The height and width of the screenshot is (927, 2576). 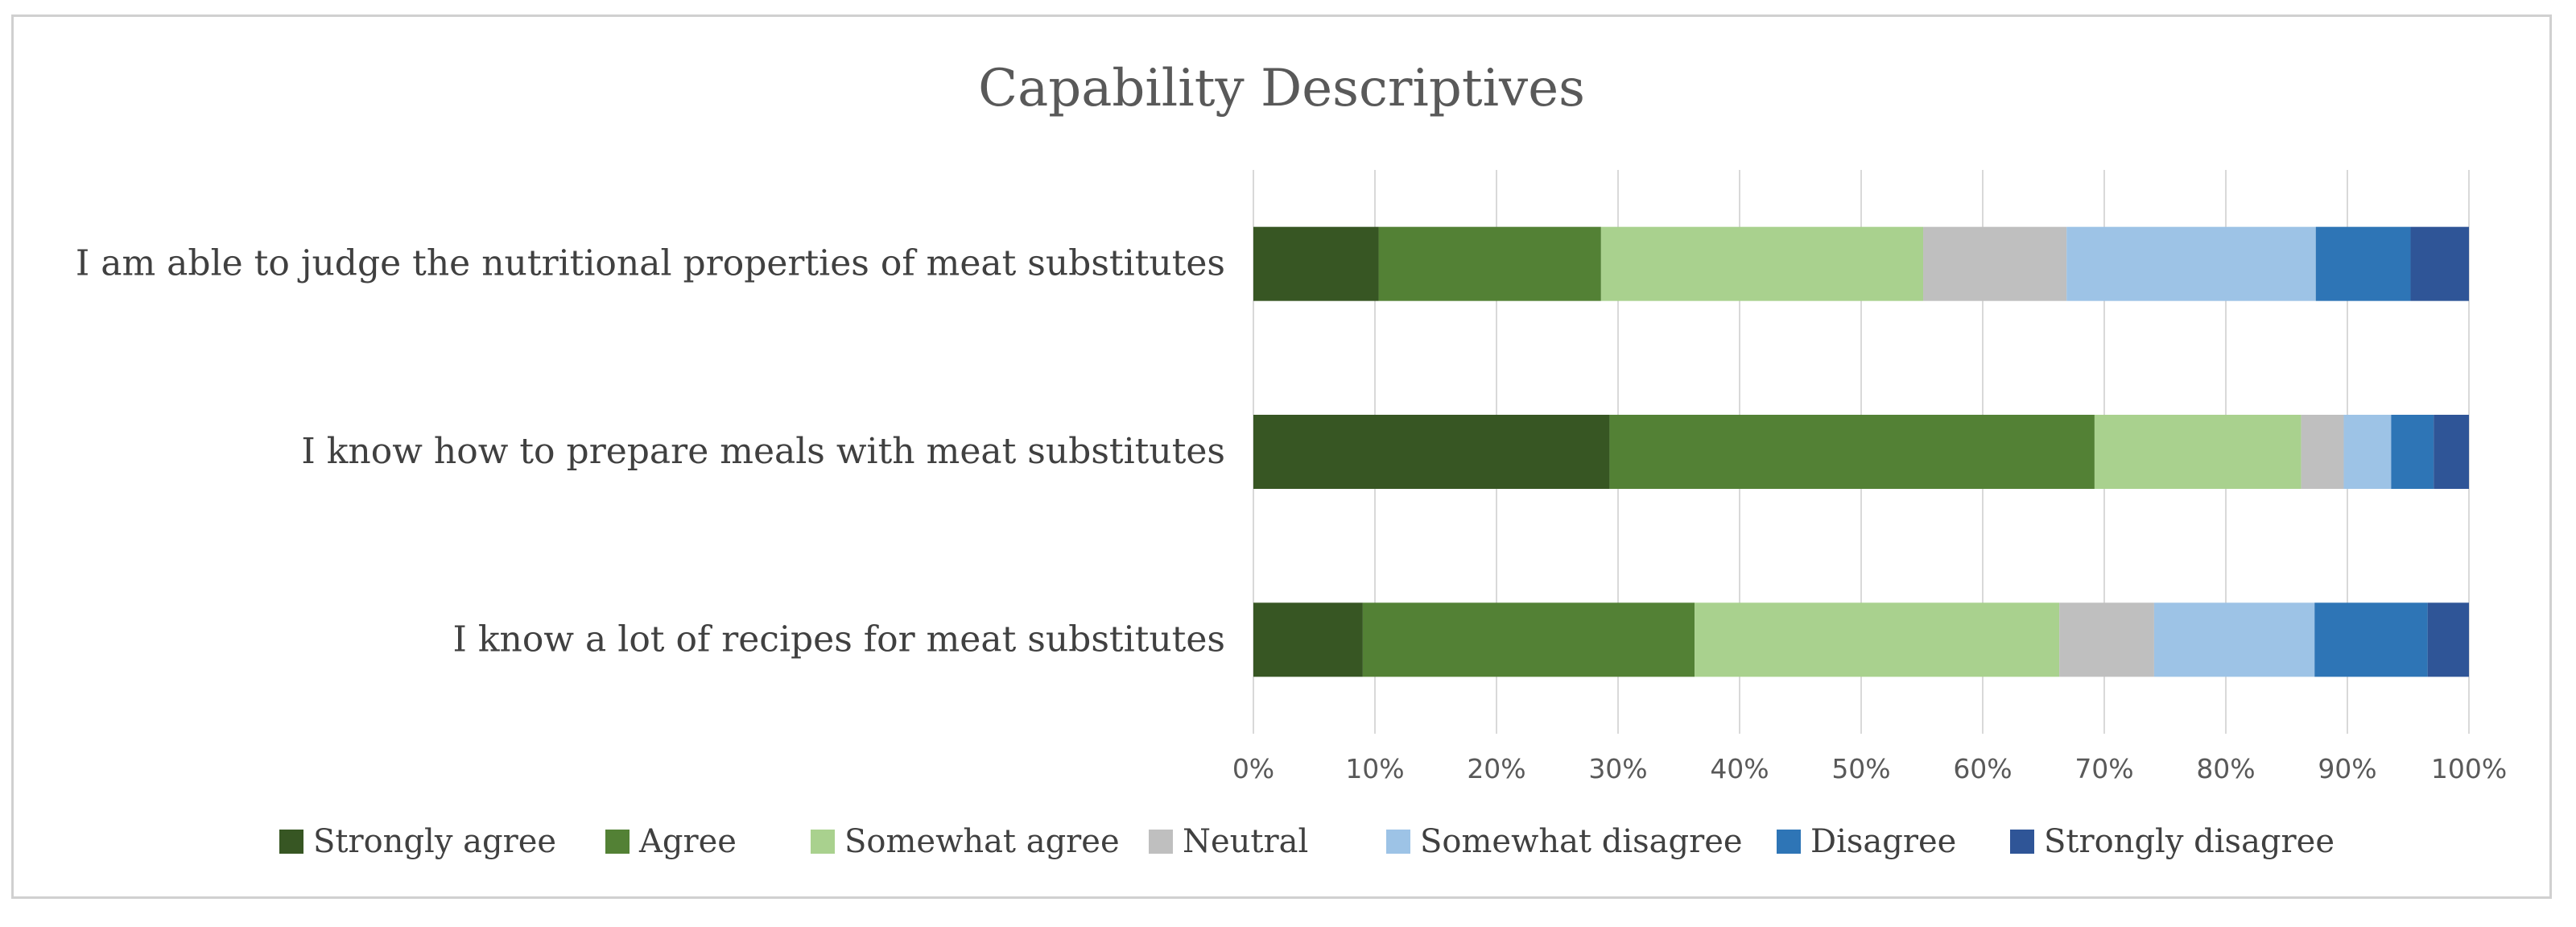 I want to click on legend-label: Agree, so click(x=687, y=842).